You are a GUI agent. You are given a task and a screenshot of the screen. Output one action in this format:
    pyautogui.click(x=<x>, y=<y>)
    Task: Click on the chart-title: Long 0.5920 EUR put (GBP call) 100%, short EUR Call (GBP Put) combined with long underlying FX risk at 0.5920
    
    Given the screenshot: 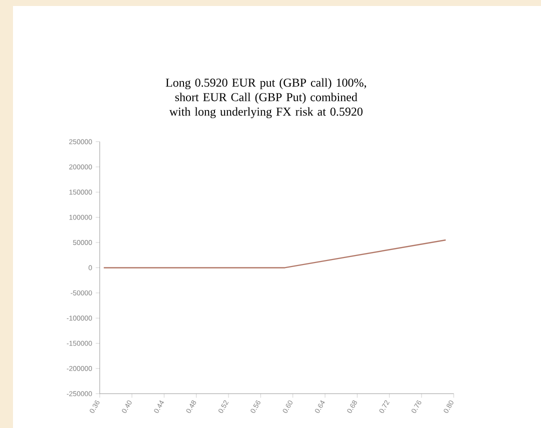 What is the action you would take?
    pyautogui.click(x=266, y=98)
    